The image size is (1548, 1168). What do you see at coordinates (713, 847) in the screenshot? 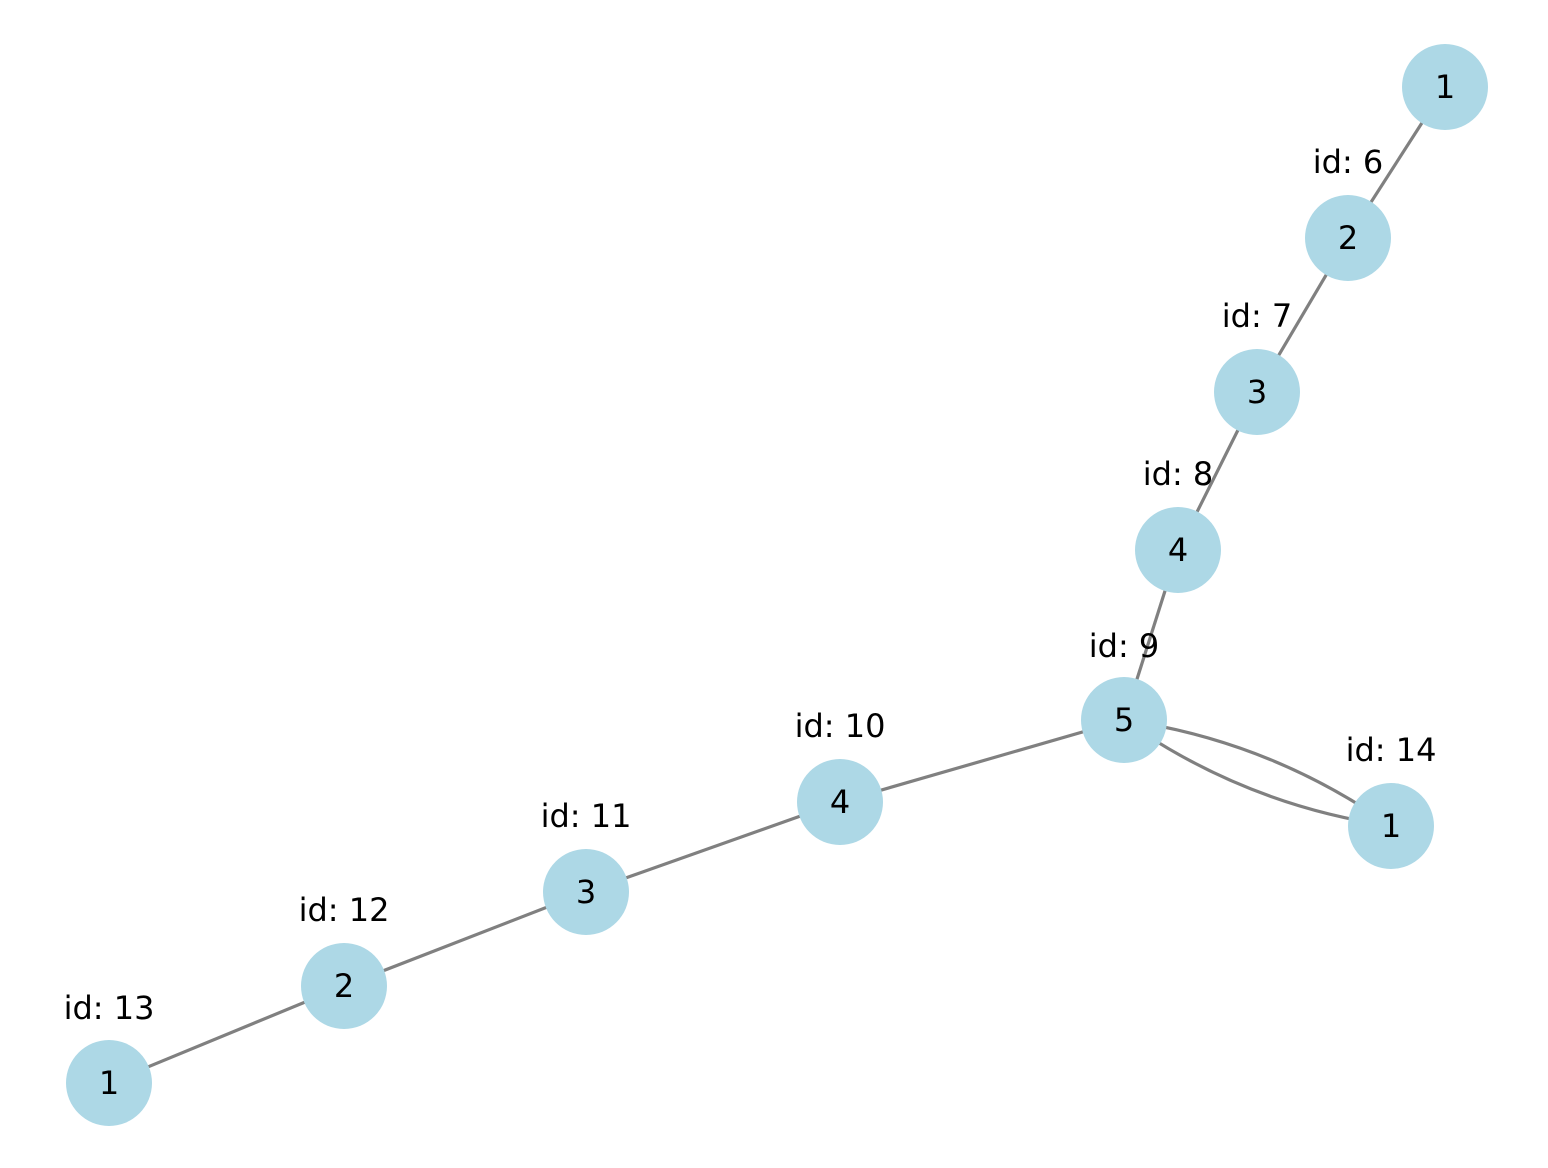
I see `edge-n10-n11` at bounding box center [713, 847].